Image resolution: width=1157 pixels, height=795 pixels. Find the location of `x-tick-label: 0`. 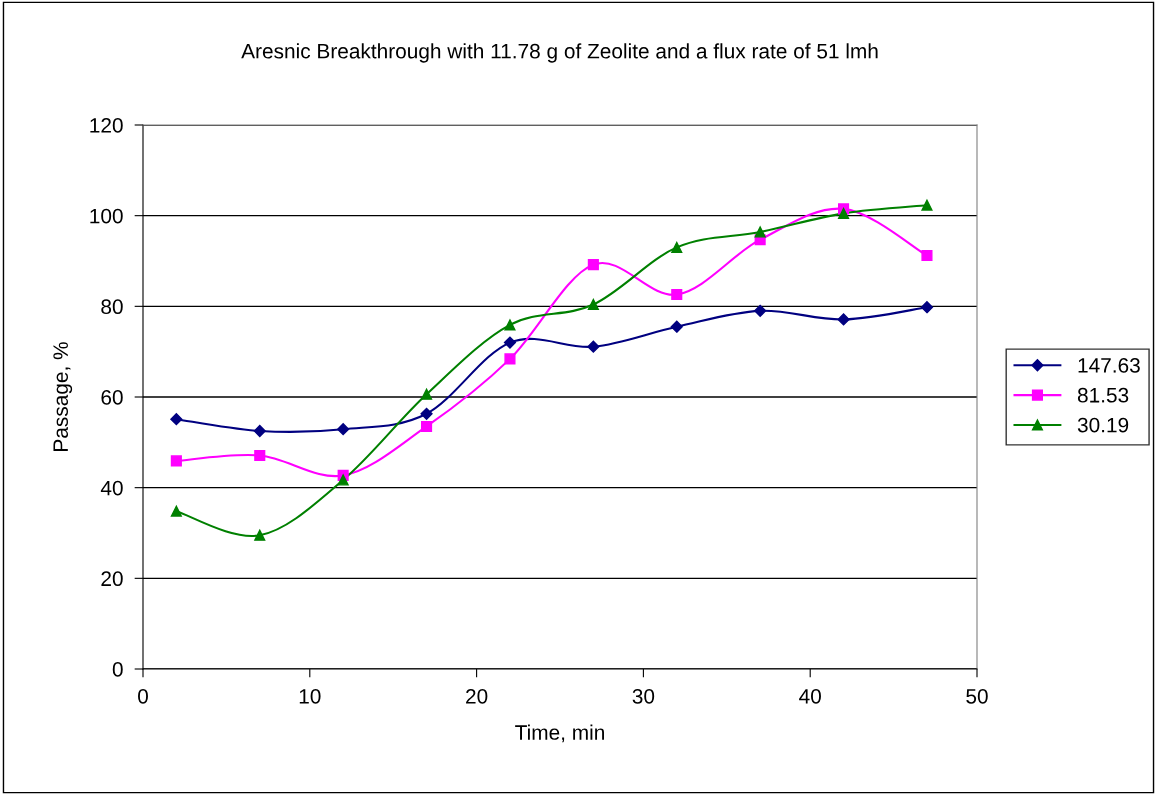

x-tick-label: 0 is located at coordinates (143, 696).